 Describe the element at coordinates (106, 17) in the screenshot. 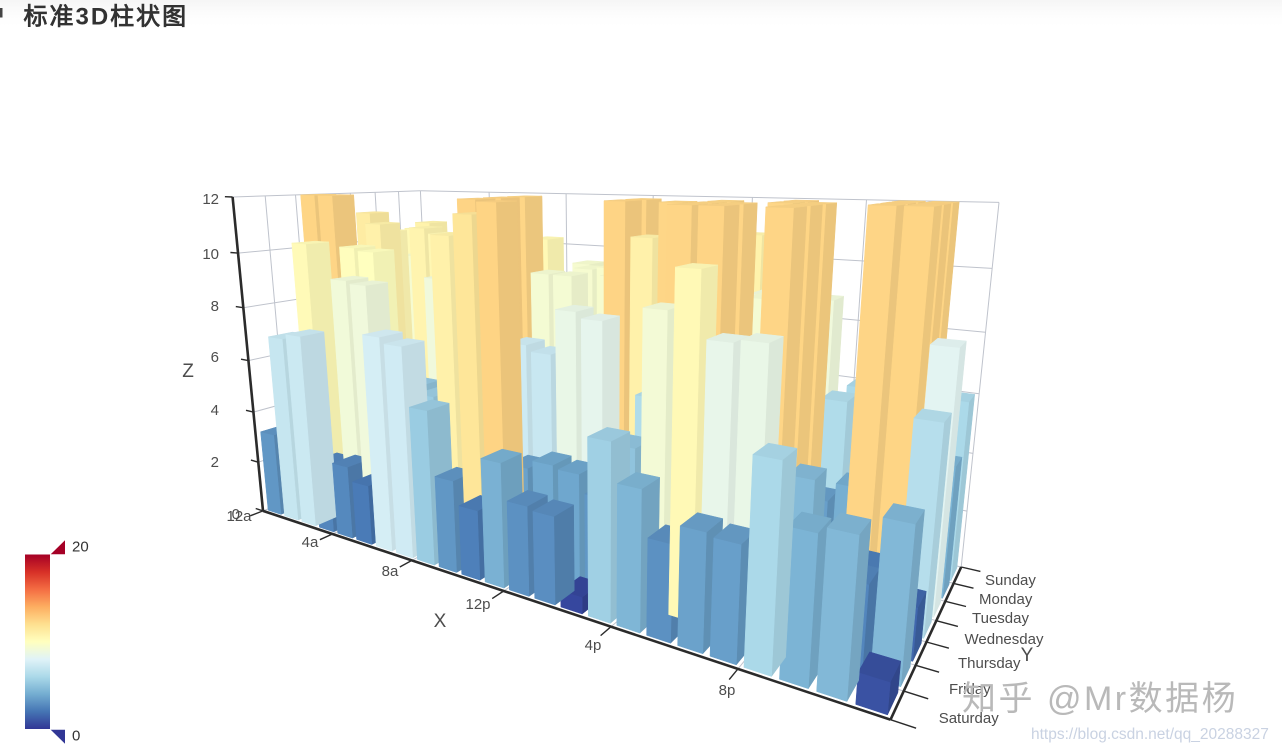

I see `svg-text: 标准3D柱状图` at that location.